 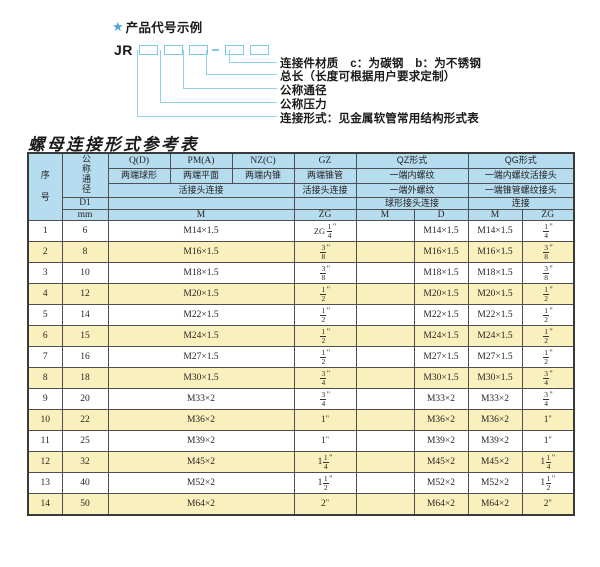 I want to click on header-seq: 序 号, so click(x=45, y=187).